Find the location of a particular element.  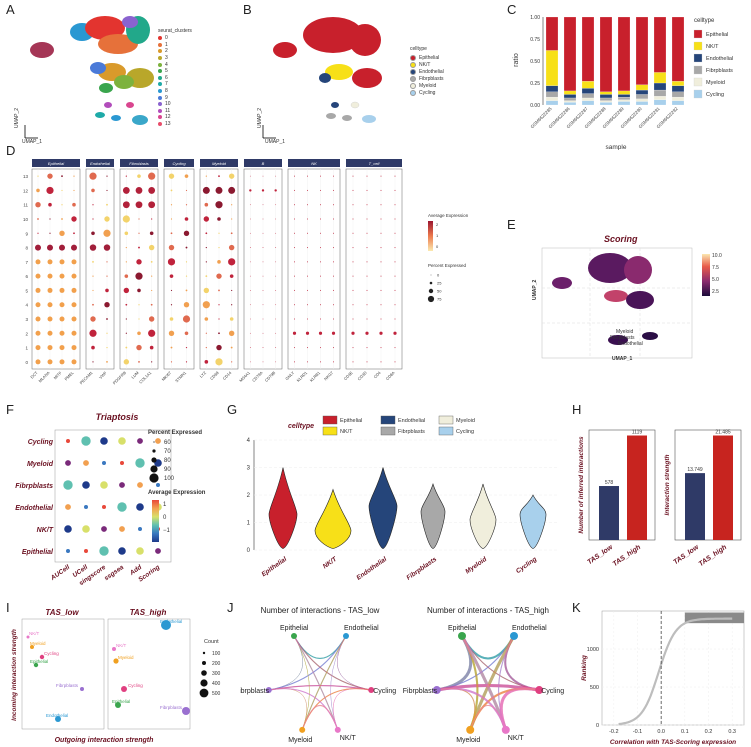

row-label: NK/T is located at coordinates (45, 530).